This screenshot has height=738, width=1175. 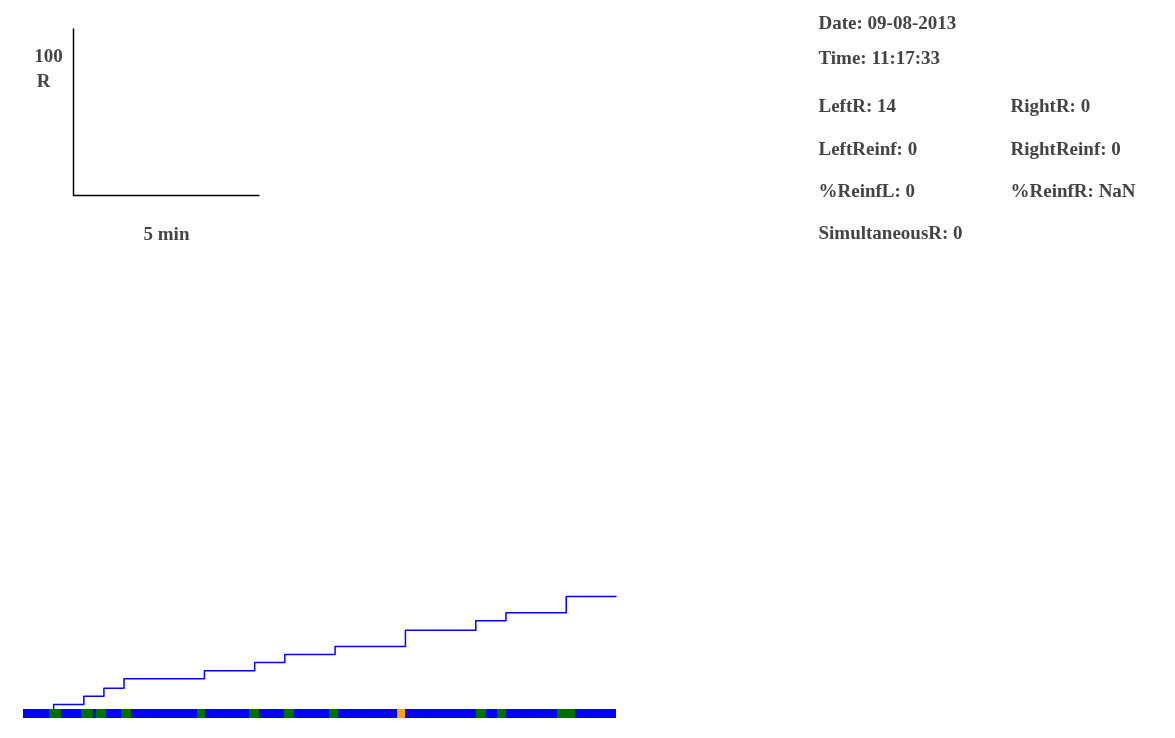 What do you see at coordinates (43, 80) in the screenshot?
I see `text: R` at bounding box center [43, 80].